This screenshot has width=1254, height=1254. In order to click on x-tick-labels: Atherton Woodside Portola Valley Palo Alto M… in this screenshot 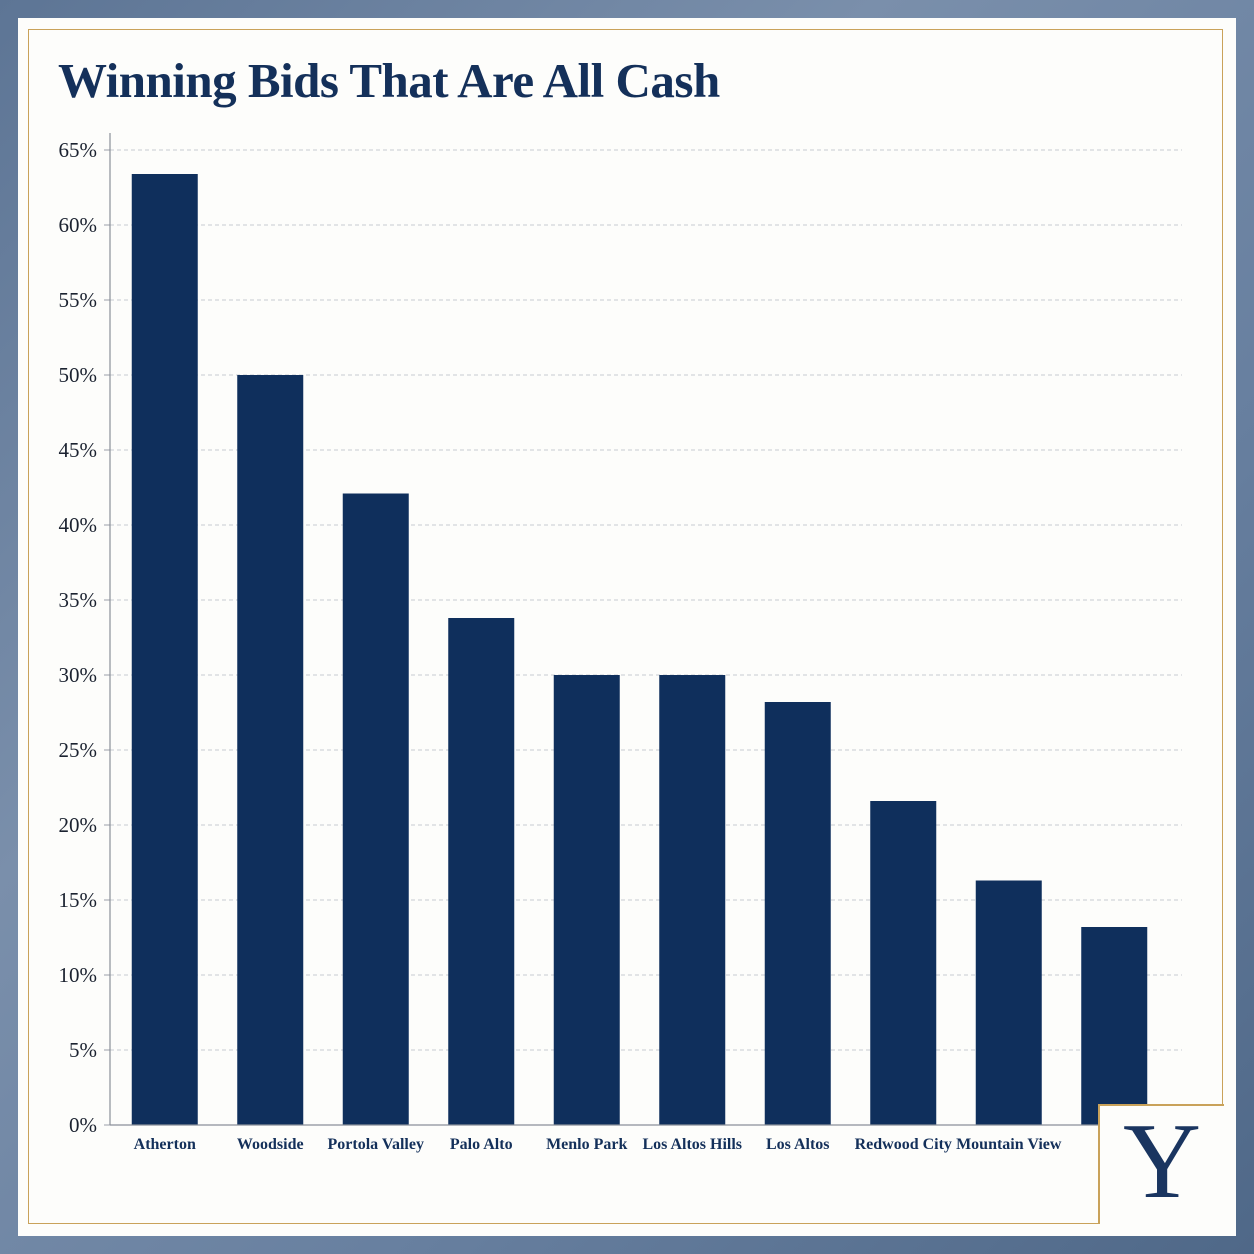, I will do `click(598, 1144)`.